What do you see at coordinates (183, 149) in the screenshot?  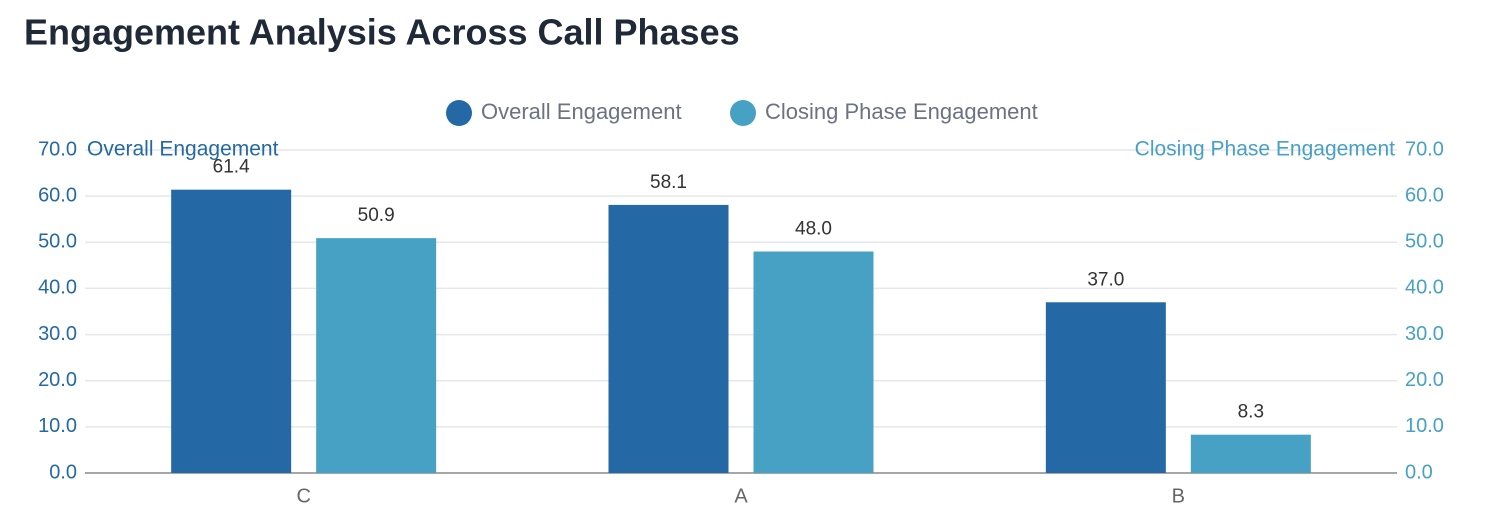 I see `y-axis-title: Overall Engagement` at bounding box center [183, 149].